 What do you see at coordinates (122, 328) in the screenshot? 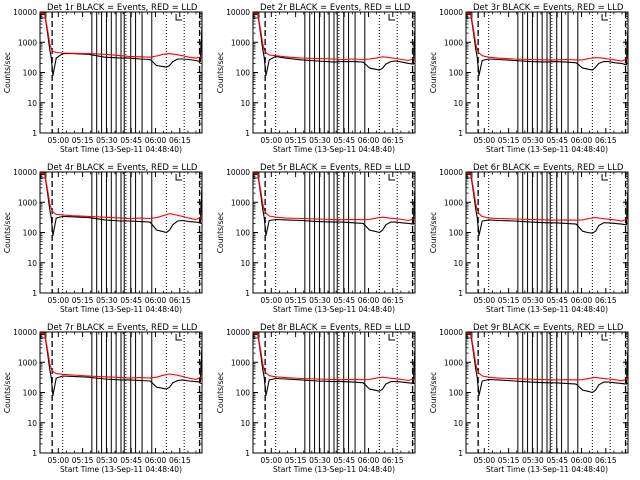
I see `panel-title: Det 7r BLACK = Events, RED = LLD` at bounding box center [122, 328].